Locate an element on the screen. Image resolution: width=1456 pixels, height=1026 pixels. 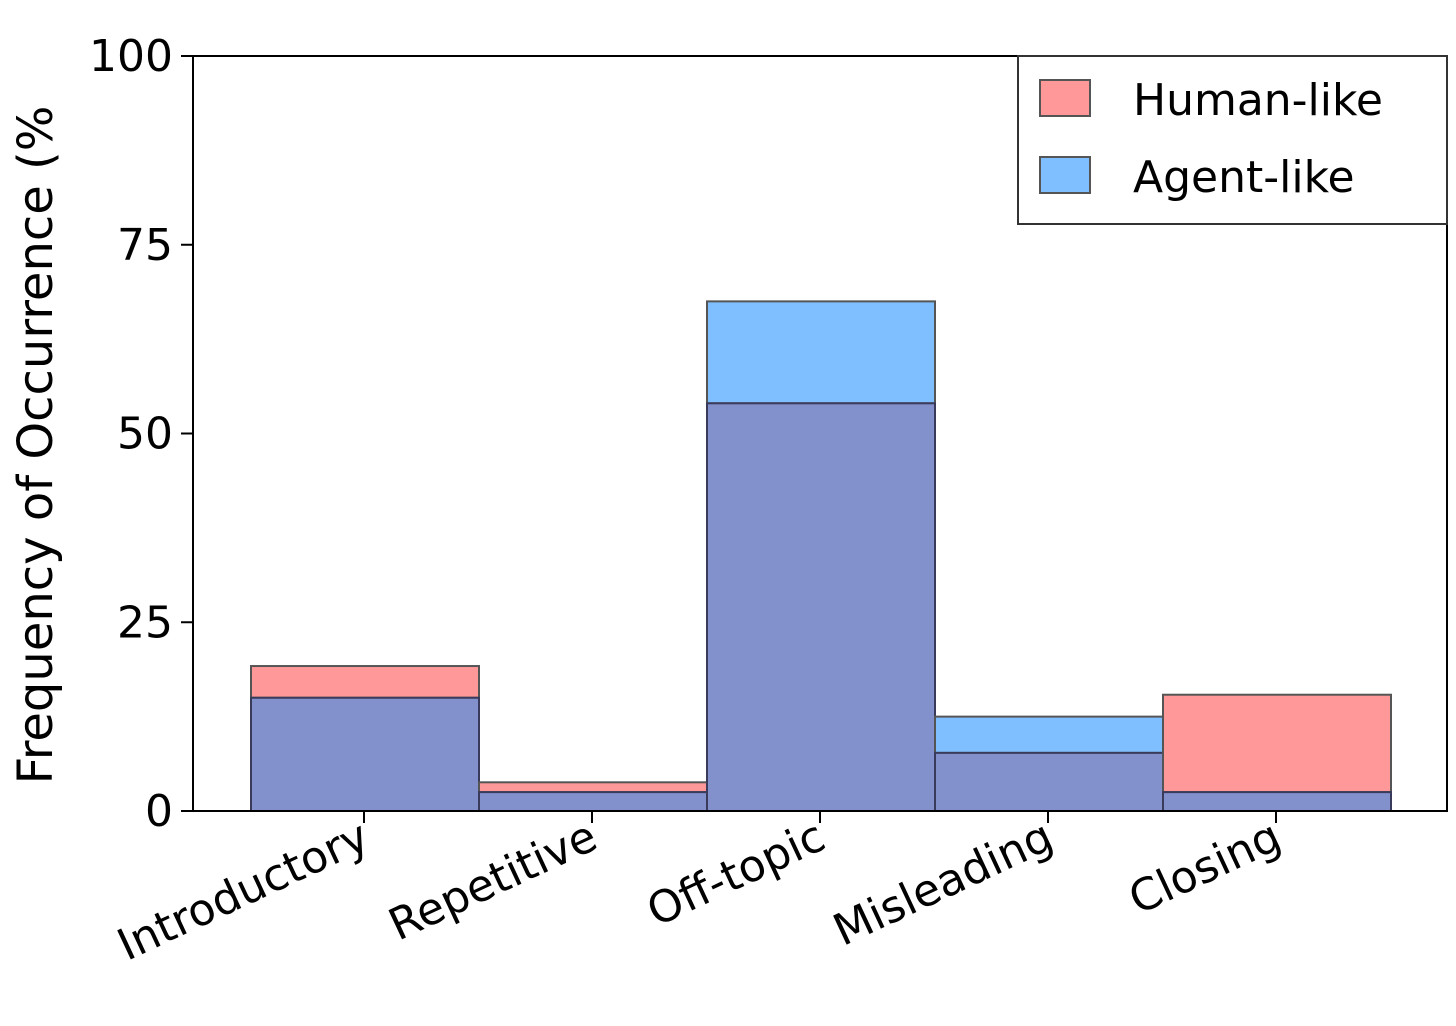
y-tick-label: 25 is located at coordinates (145, 622).